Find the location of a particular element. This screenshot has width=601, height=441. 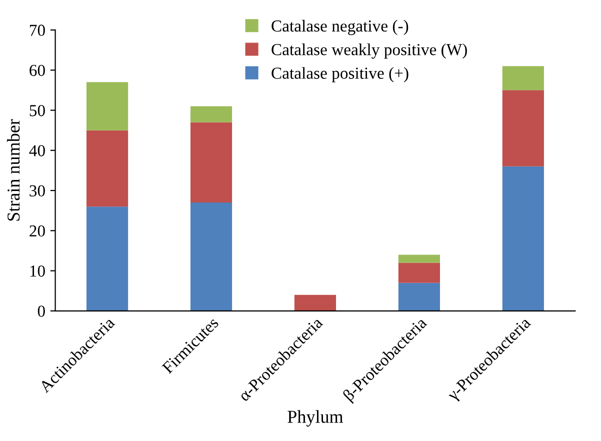

y-axis-title: Strain number is located at coordinates (13, 170).